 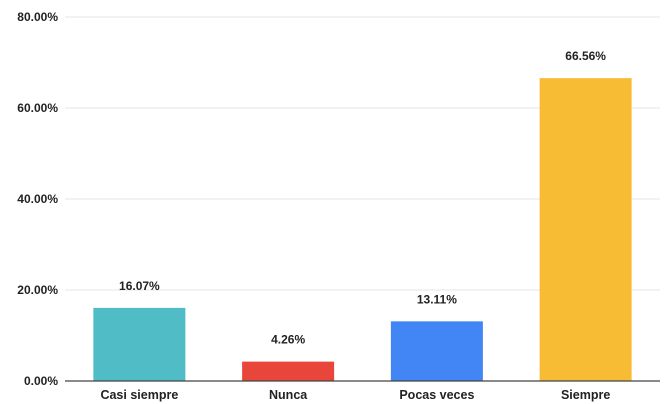 I want to click on y-tick-label: 40.00%, so click(x=37, y=199).